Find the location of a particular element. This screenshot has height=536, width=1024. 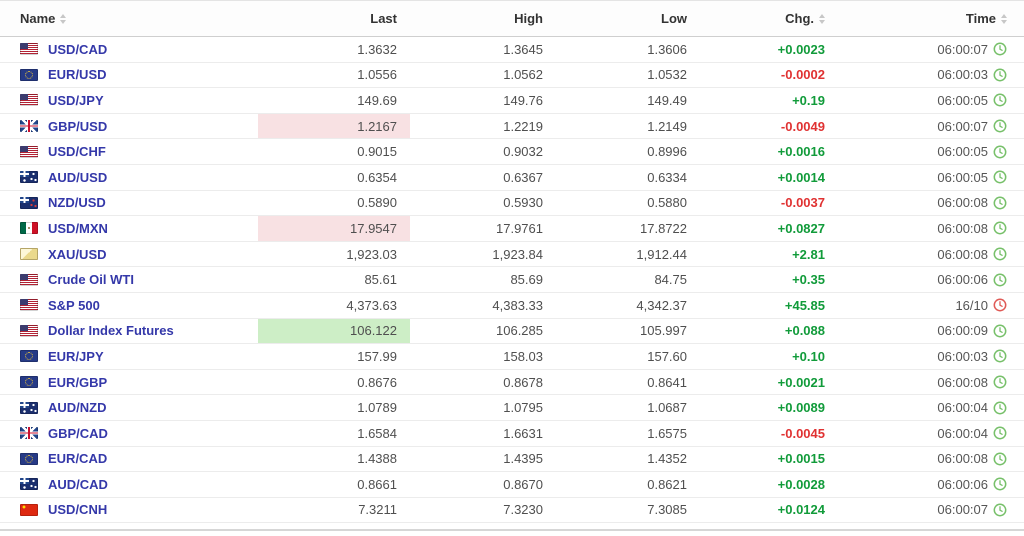

instrument-link: AUD/CAD is located at coordinates (78, 484).